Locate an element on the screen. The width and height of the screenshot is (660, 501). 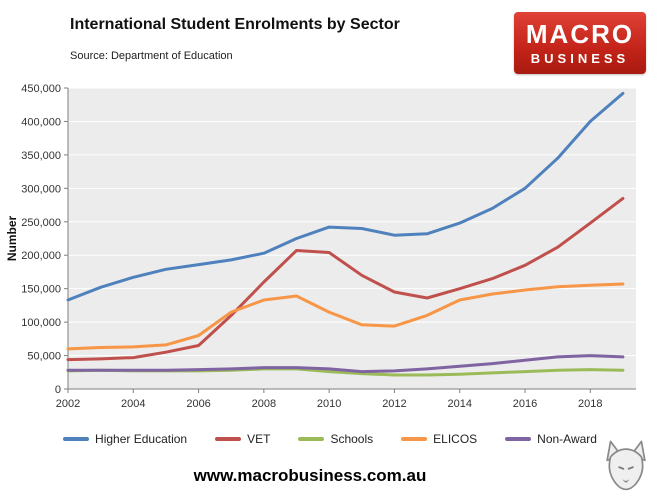
macrobusiness-logo: MACRO BUSINESS is located at coordinates (580, 43).